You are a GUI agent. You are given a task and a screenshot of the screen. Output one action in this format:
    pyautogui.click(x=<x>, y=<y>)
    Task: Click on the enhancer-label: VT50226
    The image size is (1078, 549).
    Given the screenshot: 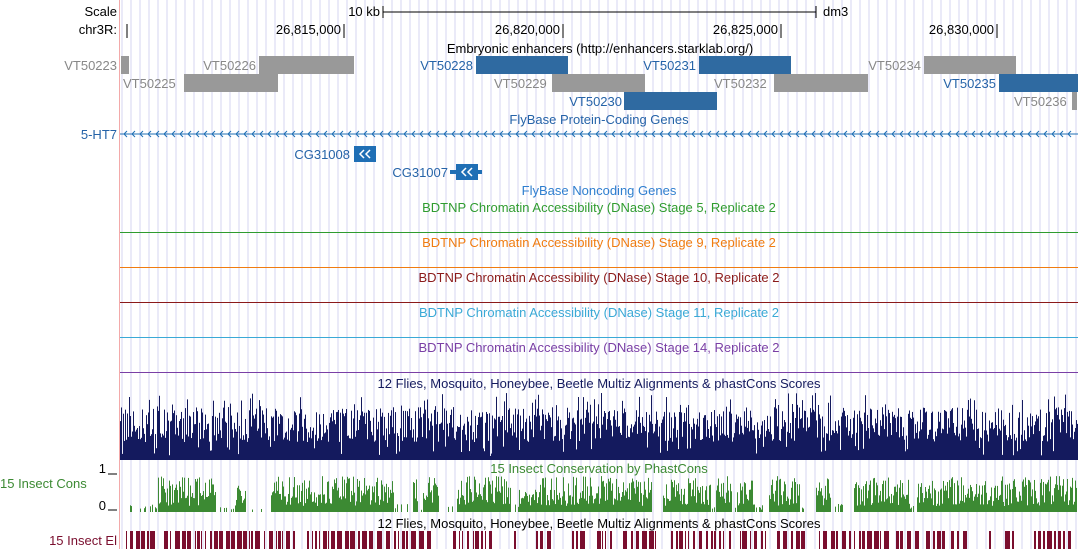 What is the action you would take?
    pyautogui.click(x=229, y=65)
    